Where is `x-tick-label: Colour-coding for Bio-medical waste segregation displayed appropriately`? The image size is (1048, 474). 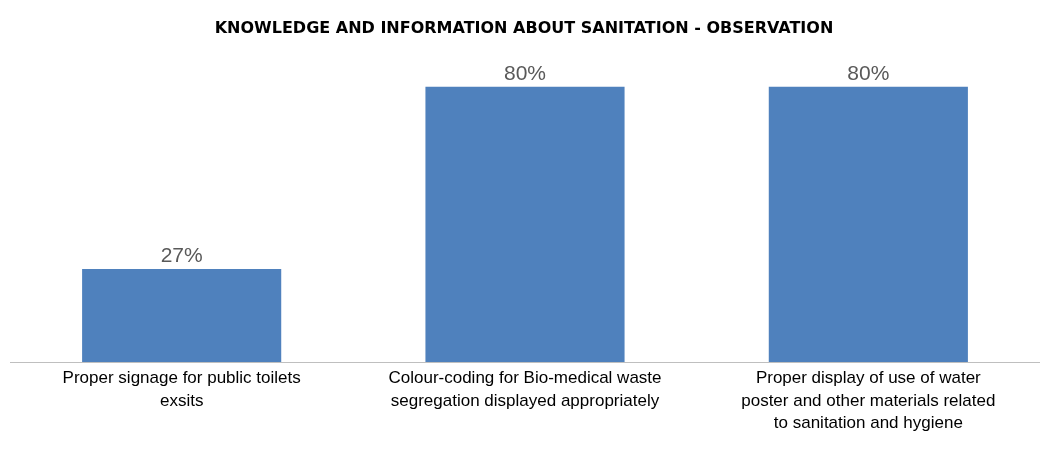 x-tick-label: Colour-coding for Bio-medical waste segregation displayed appropriately is located at coordinates (525, 389).